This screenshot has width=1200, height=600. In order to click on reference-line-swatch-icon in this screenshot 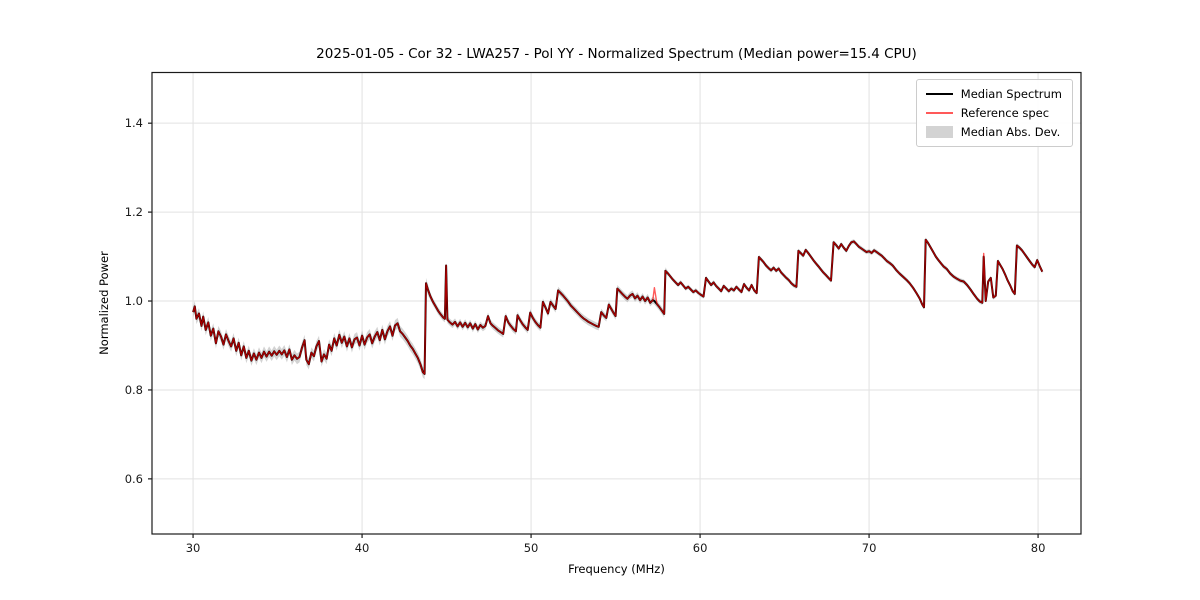, I will do `click(939, 113)`.